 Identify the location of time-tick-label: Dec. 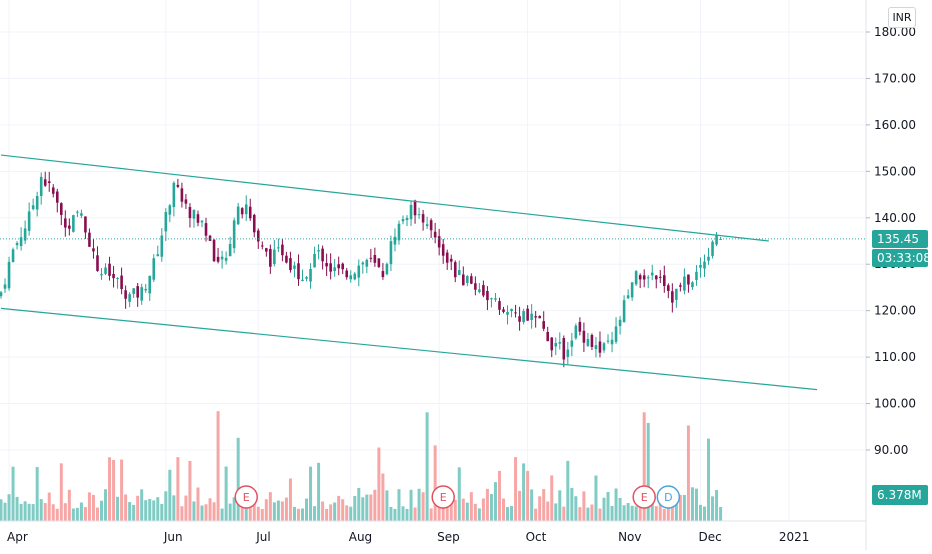
(709, 537).